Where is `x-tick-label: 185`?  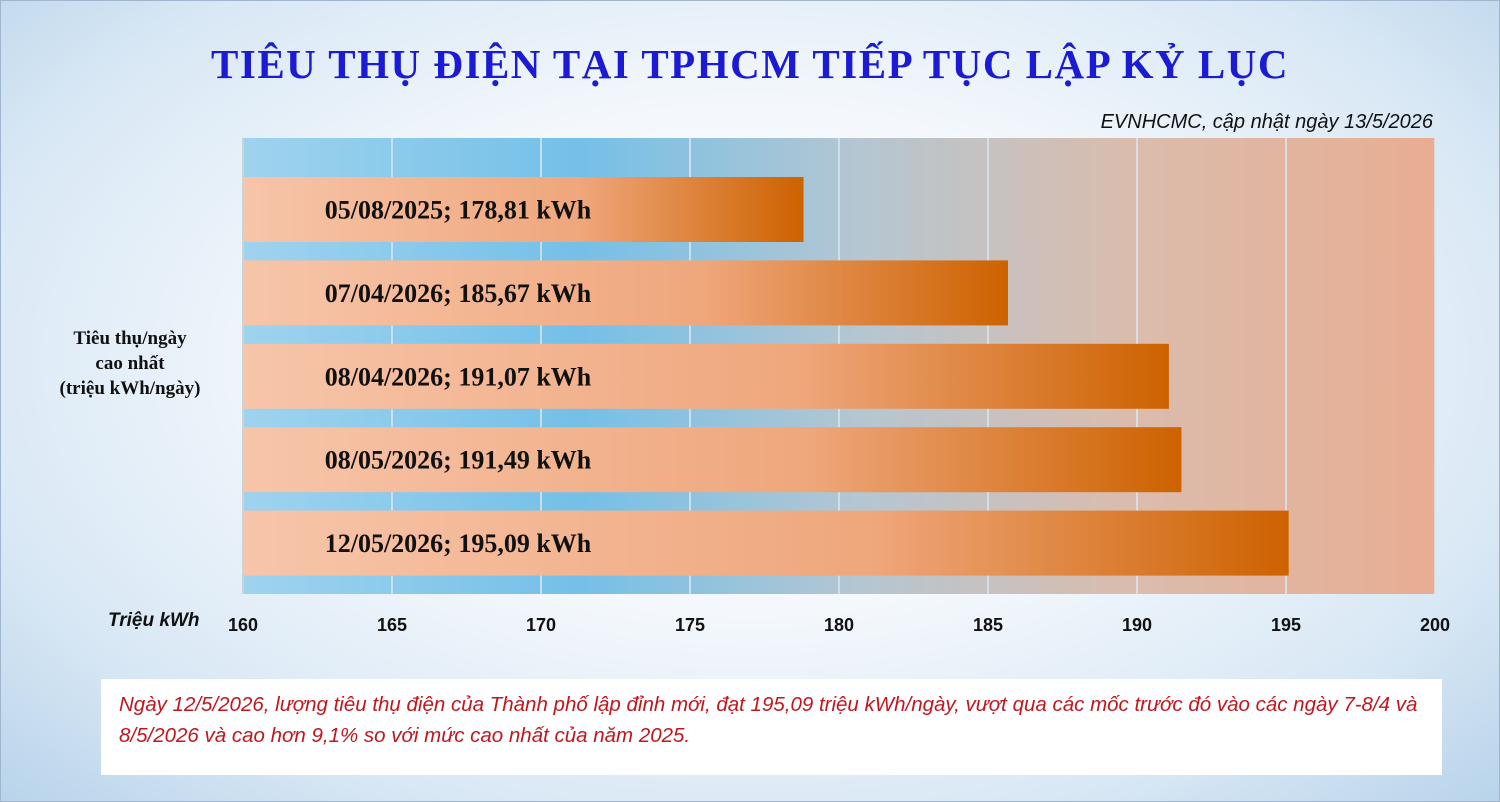
x-tick-label: 185 is located at coordinates (988, 625).